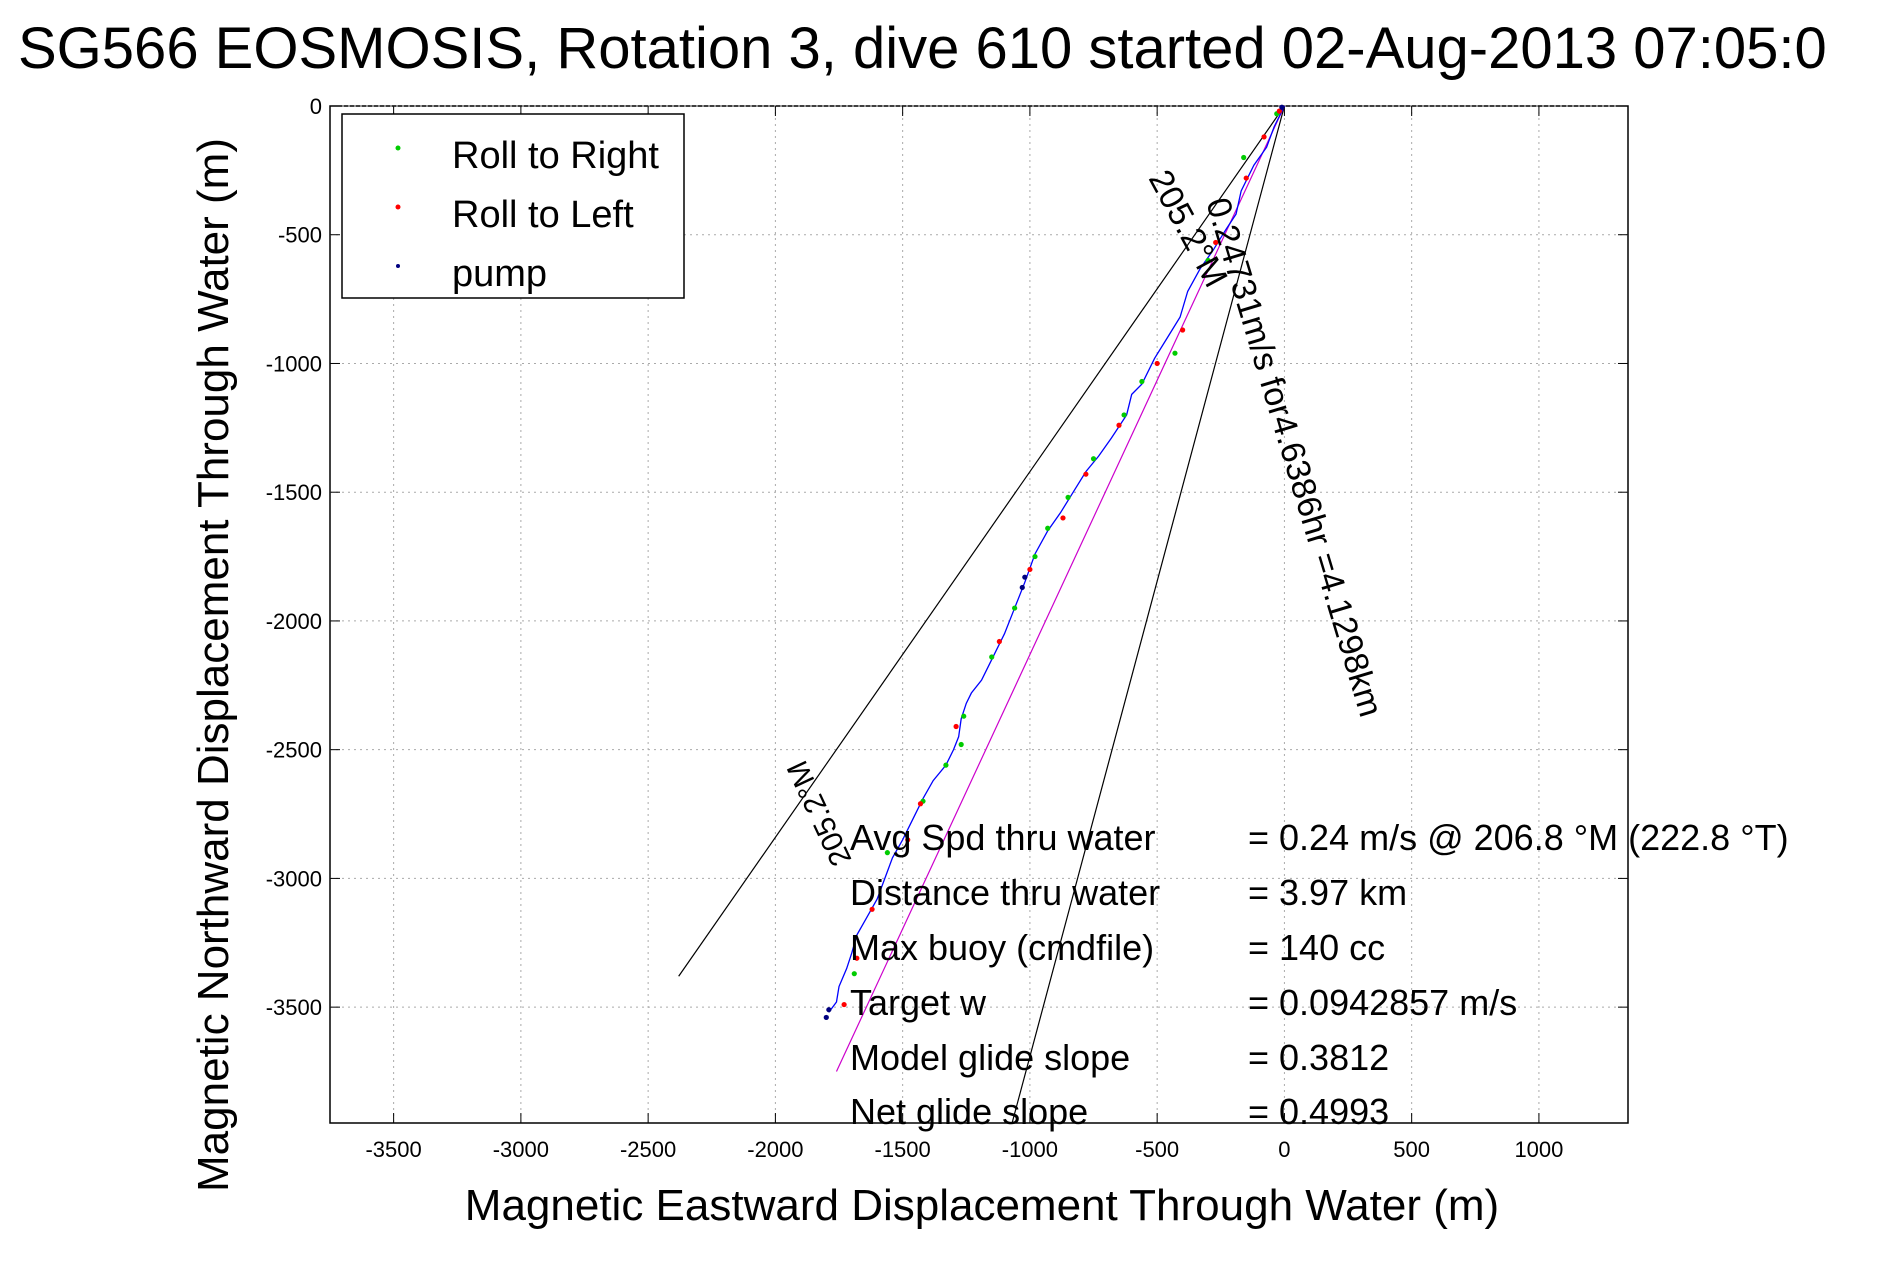 Image resolution: width=1891 pixels, height=1262 pixels. Describe the element at coordinates (300, 235) in the screenshot. I see `y-tick-label: -500` at that location.